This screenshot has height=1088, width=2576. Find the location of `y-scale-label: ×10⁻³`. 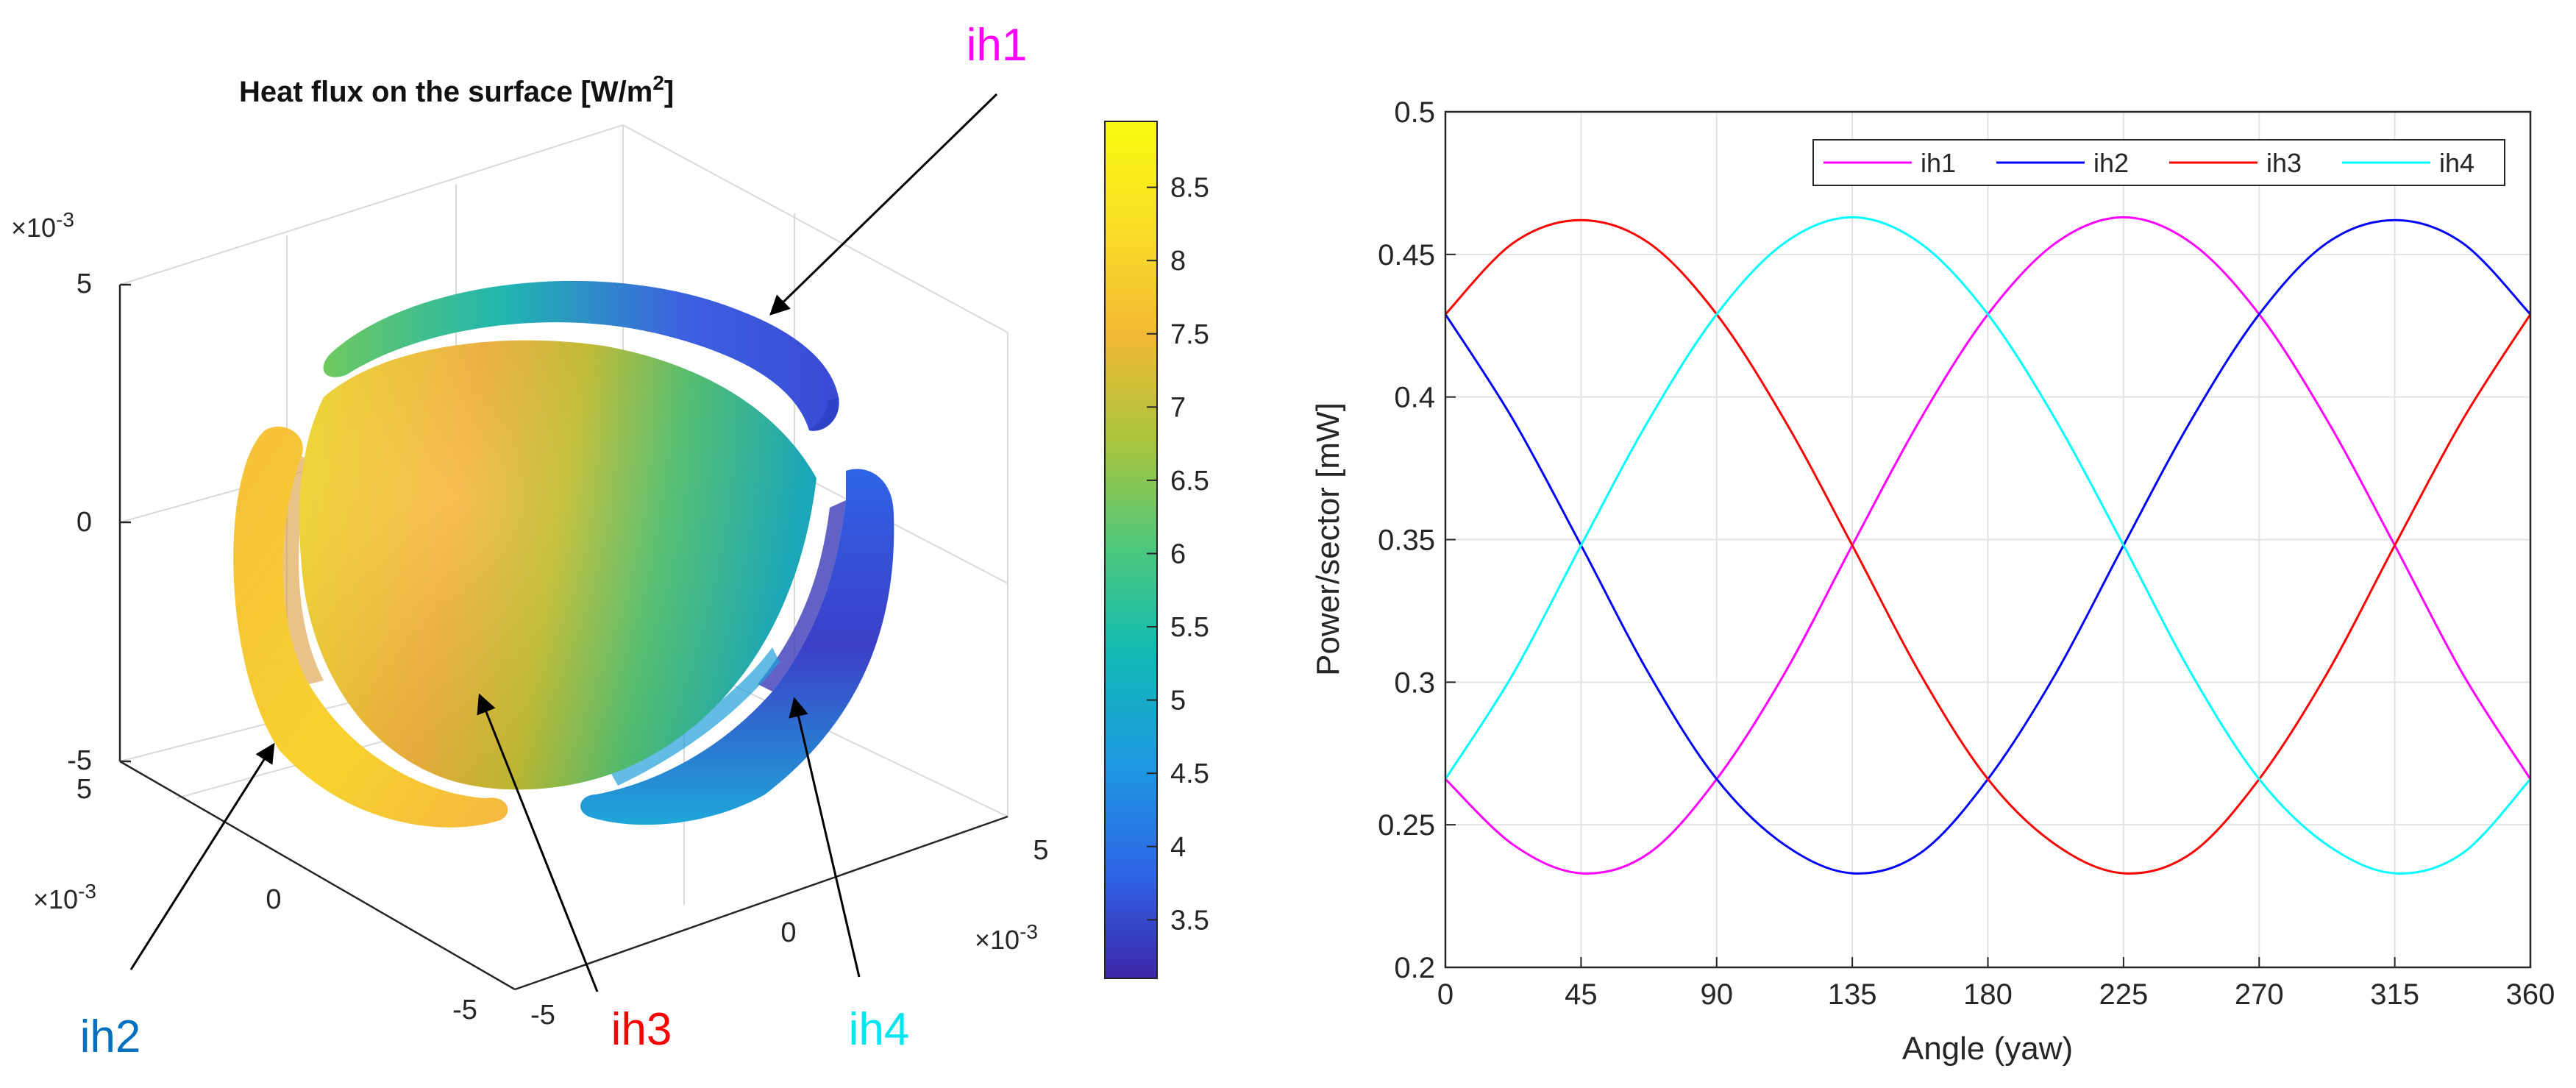

y-scale-label: ×10⁻³ is located at coordinates (64, 897).